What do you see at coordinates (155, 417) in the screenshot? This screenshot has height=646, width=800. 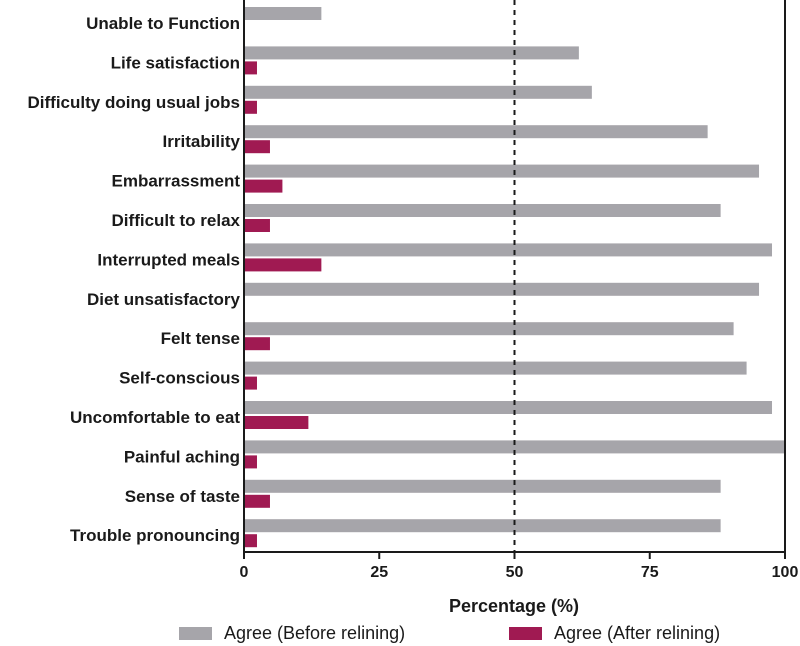 I see `category-label: Uncomfortable to eat` at bounding box center [155, 417].